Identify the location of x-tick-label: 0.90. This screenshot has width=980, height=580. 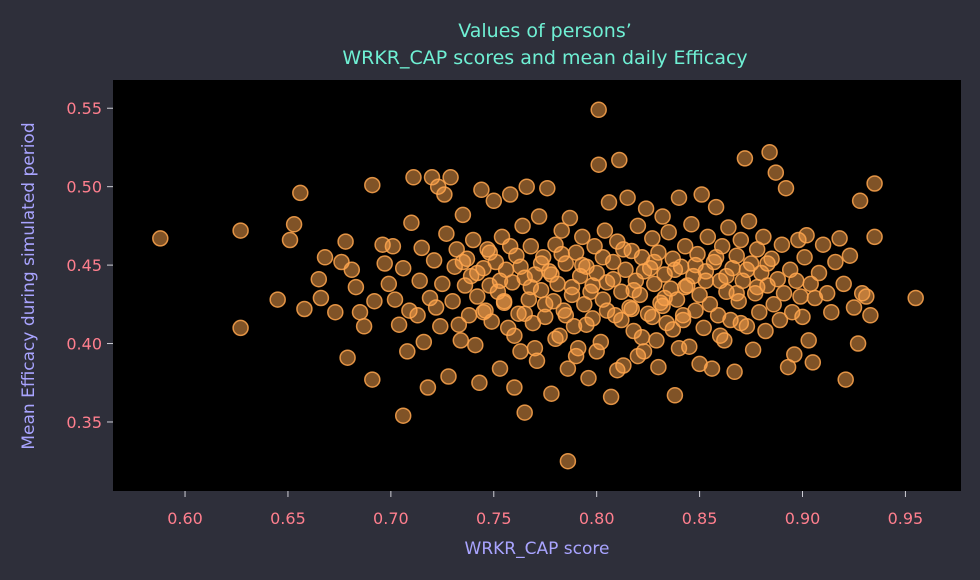
(803, 518).